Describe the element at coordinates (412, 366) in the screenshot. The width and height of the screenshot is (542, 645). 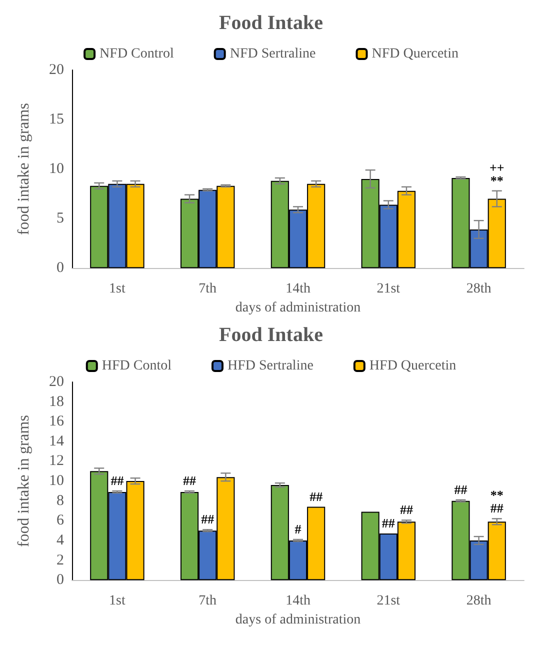
I see `legend-label: HFD Quercetin` at that location.